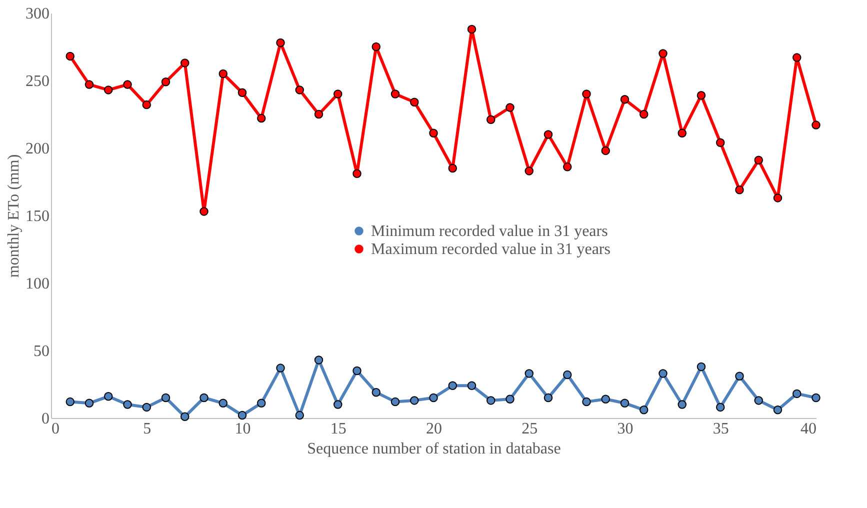  What do you see at coordinates (38, 216) in the screenshot?
I see `y-tick-label: 150` at bounding box center [38, 216].